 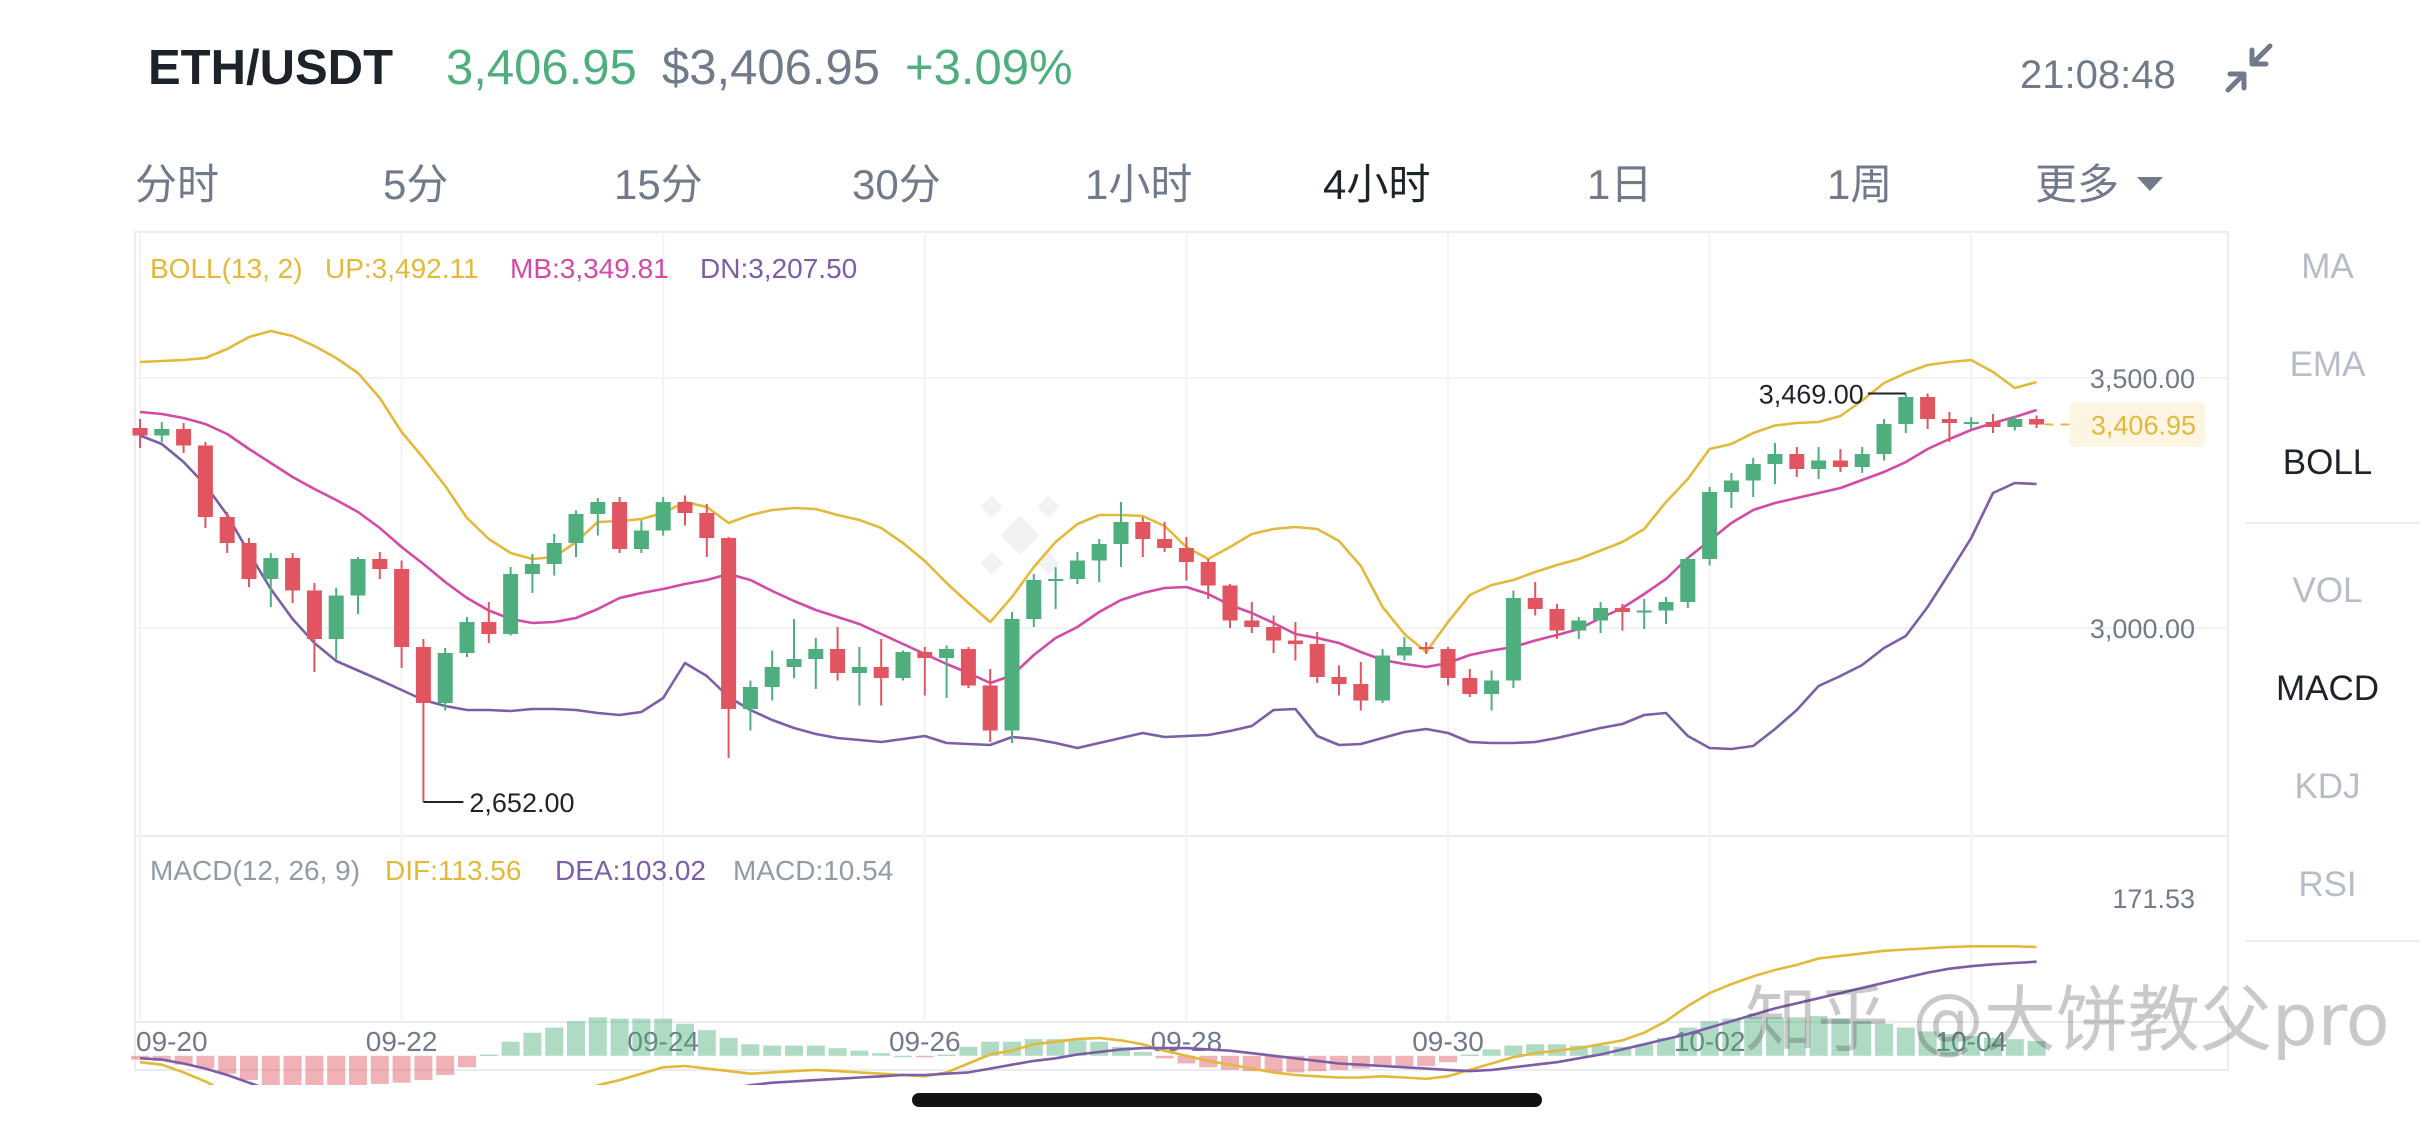 What do you see at coordinates (1138, 185) in the screenshot?
I see `tab-5: 1小时` at bounding box center [1138, 185].